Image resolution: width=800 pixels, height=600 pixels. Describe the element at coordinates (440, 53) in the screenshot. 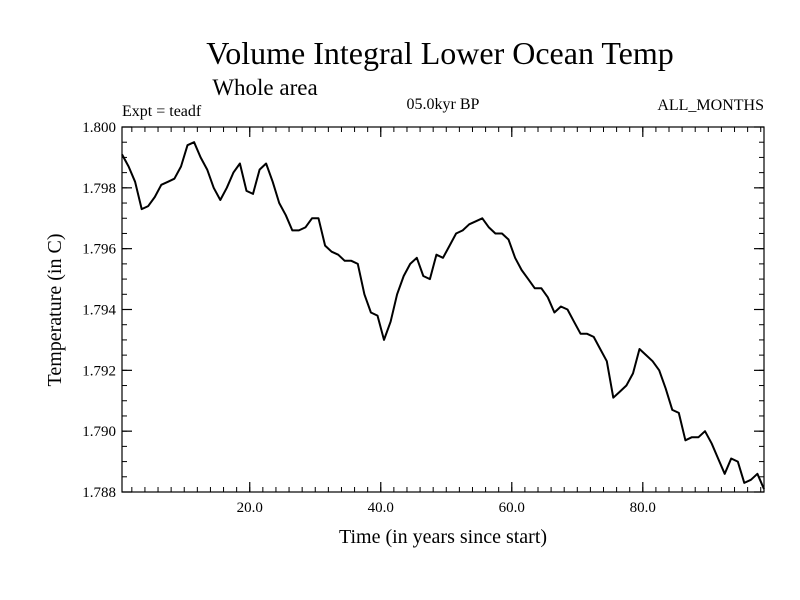

I see `chart-title: Volume Integral Lower Ocean Temp` at that location.